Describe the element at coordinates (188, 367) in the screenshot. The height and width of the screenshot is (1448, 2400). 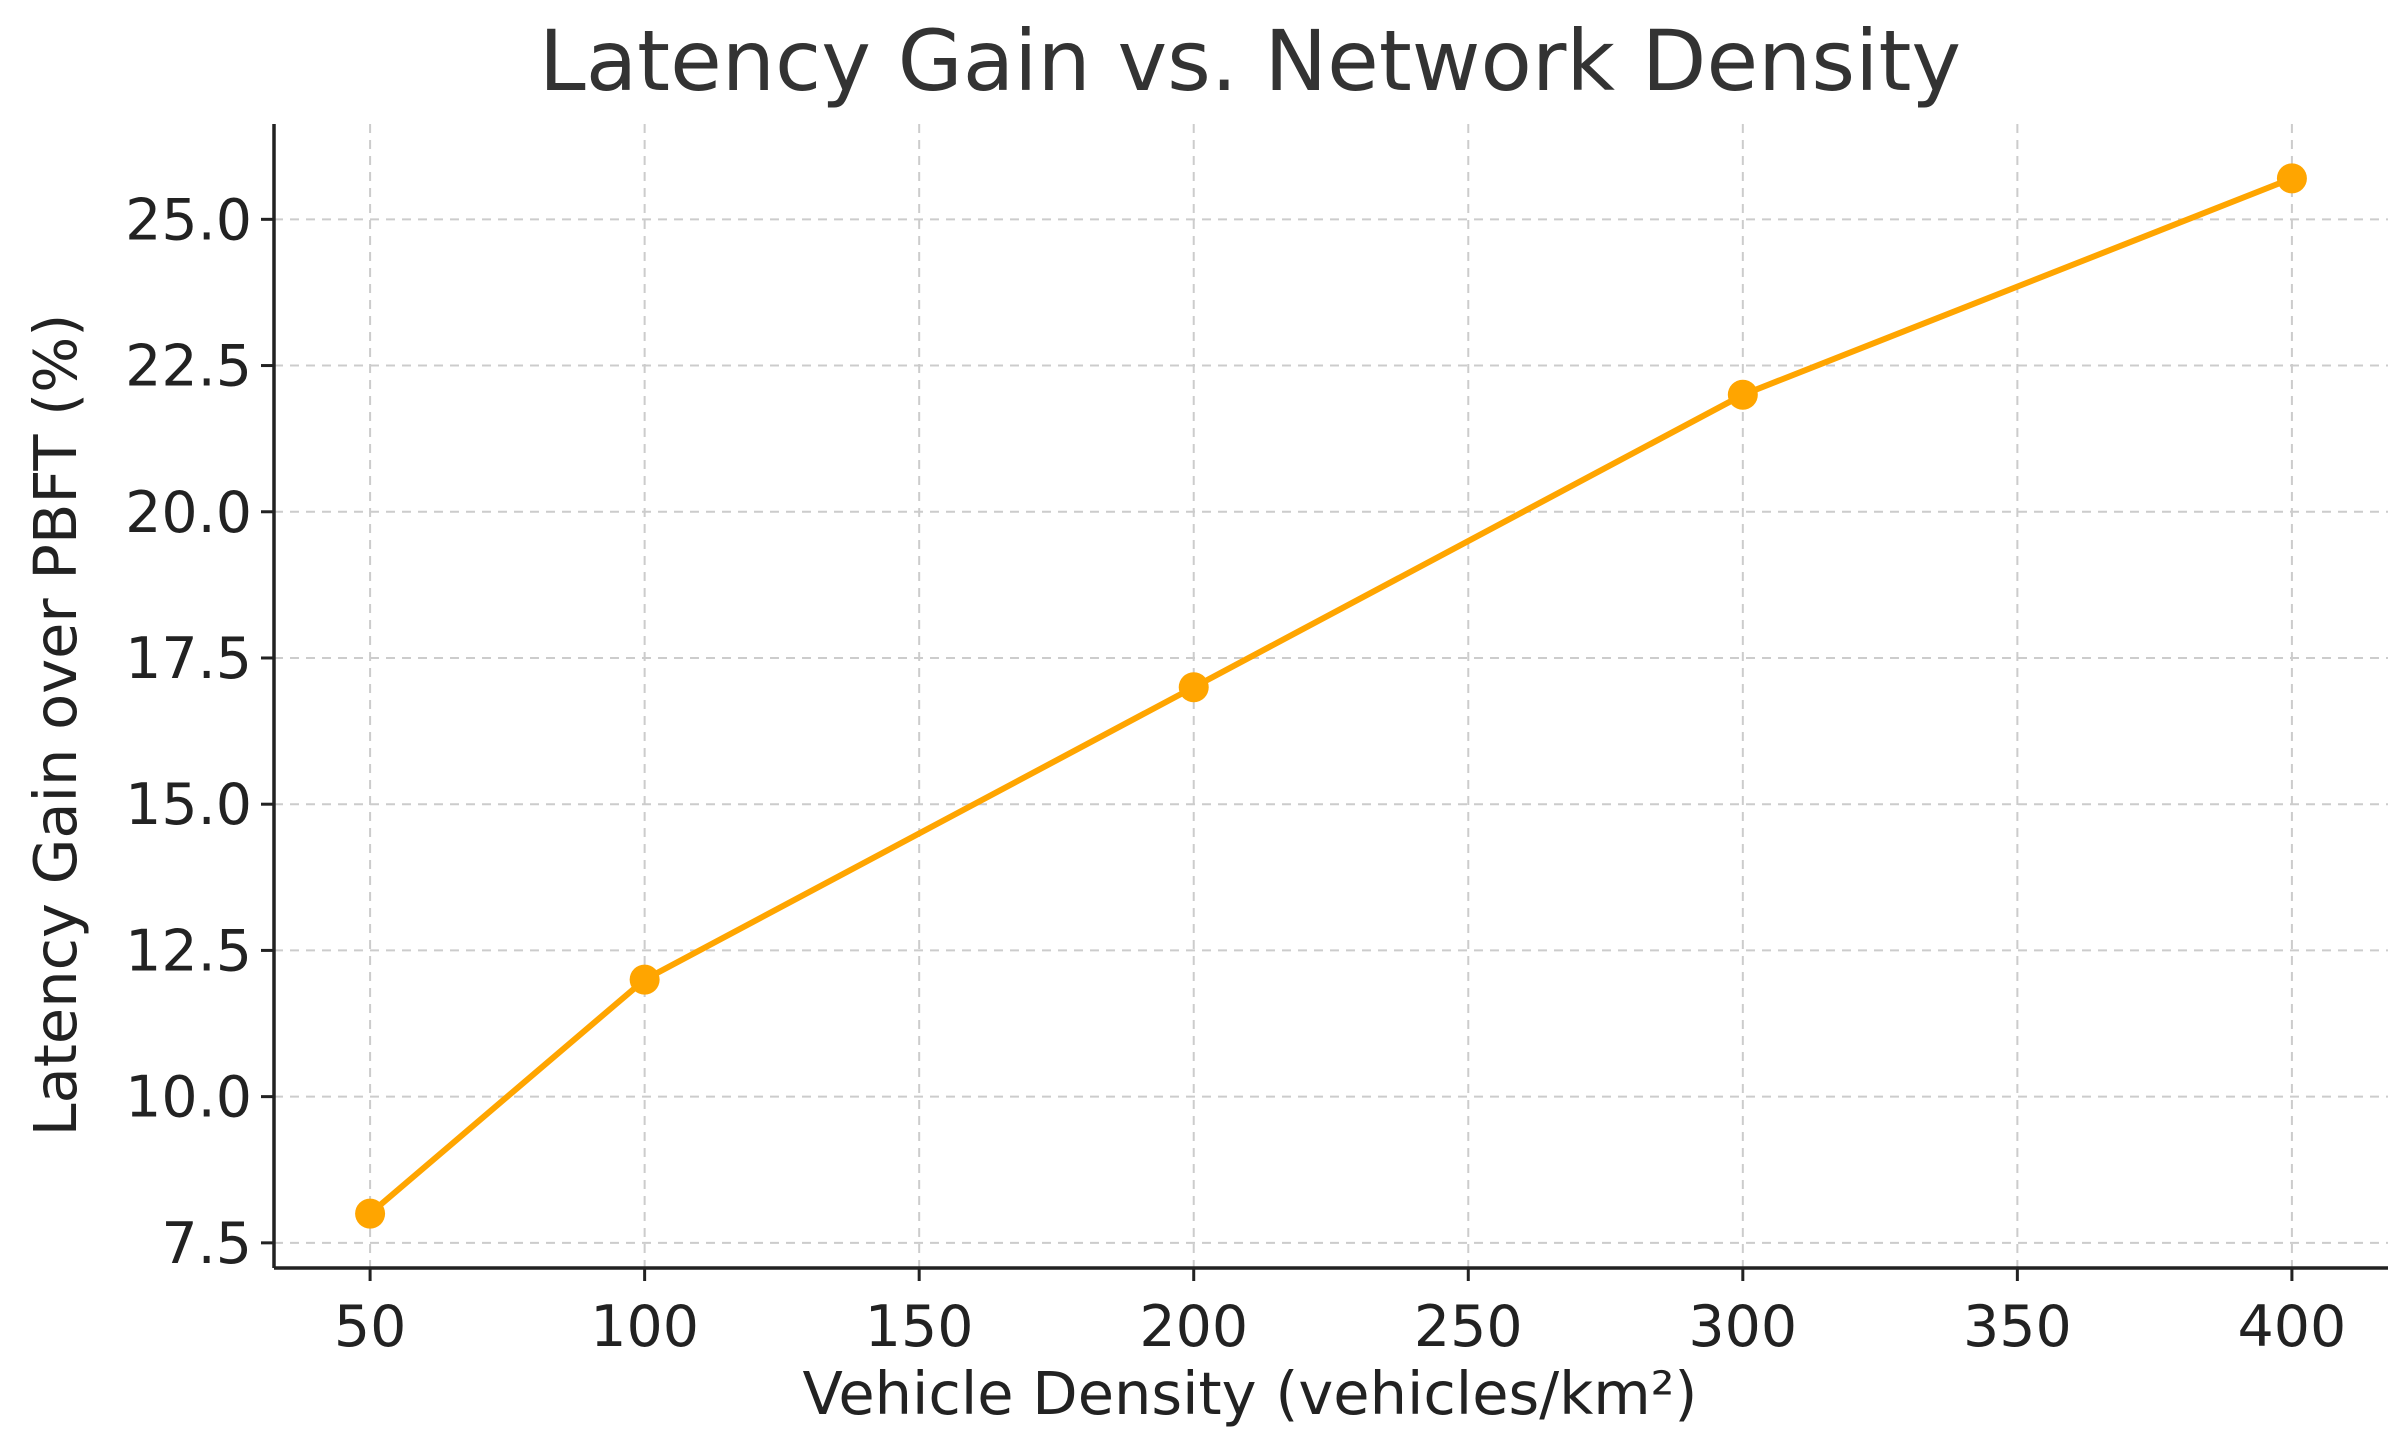
I see `y-tick-label: 22.5` at that location.